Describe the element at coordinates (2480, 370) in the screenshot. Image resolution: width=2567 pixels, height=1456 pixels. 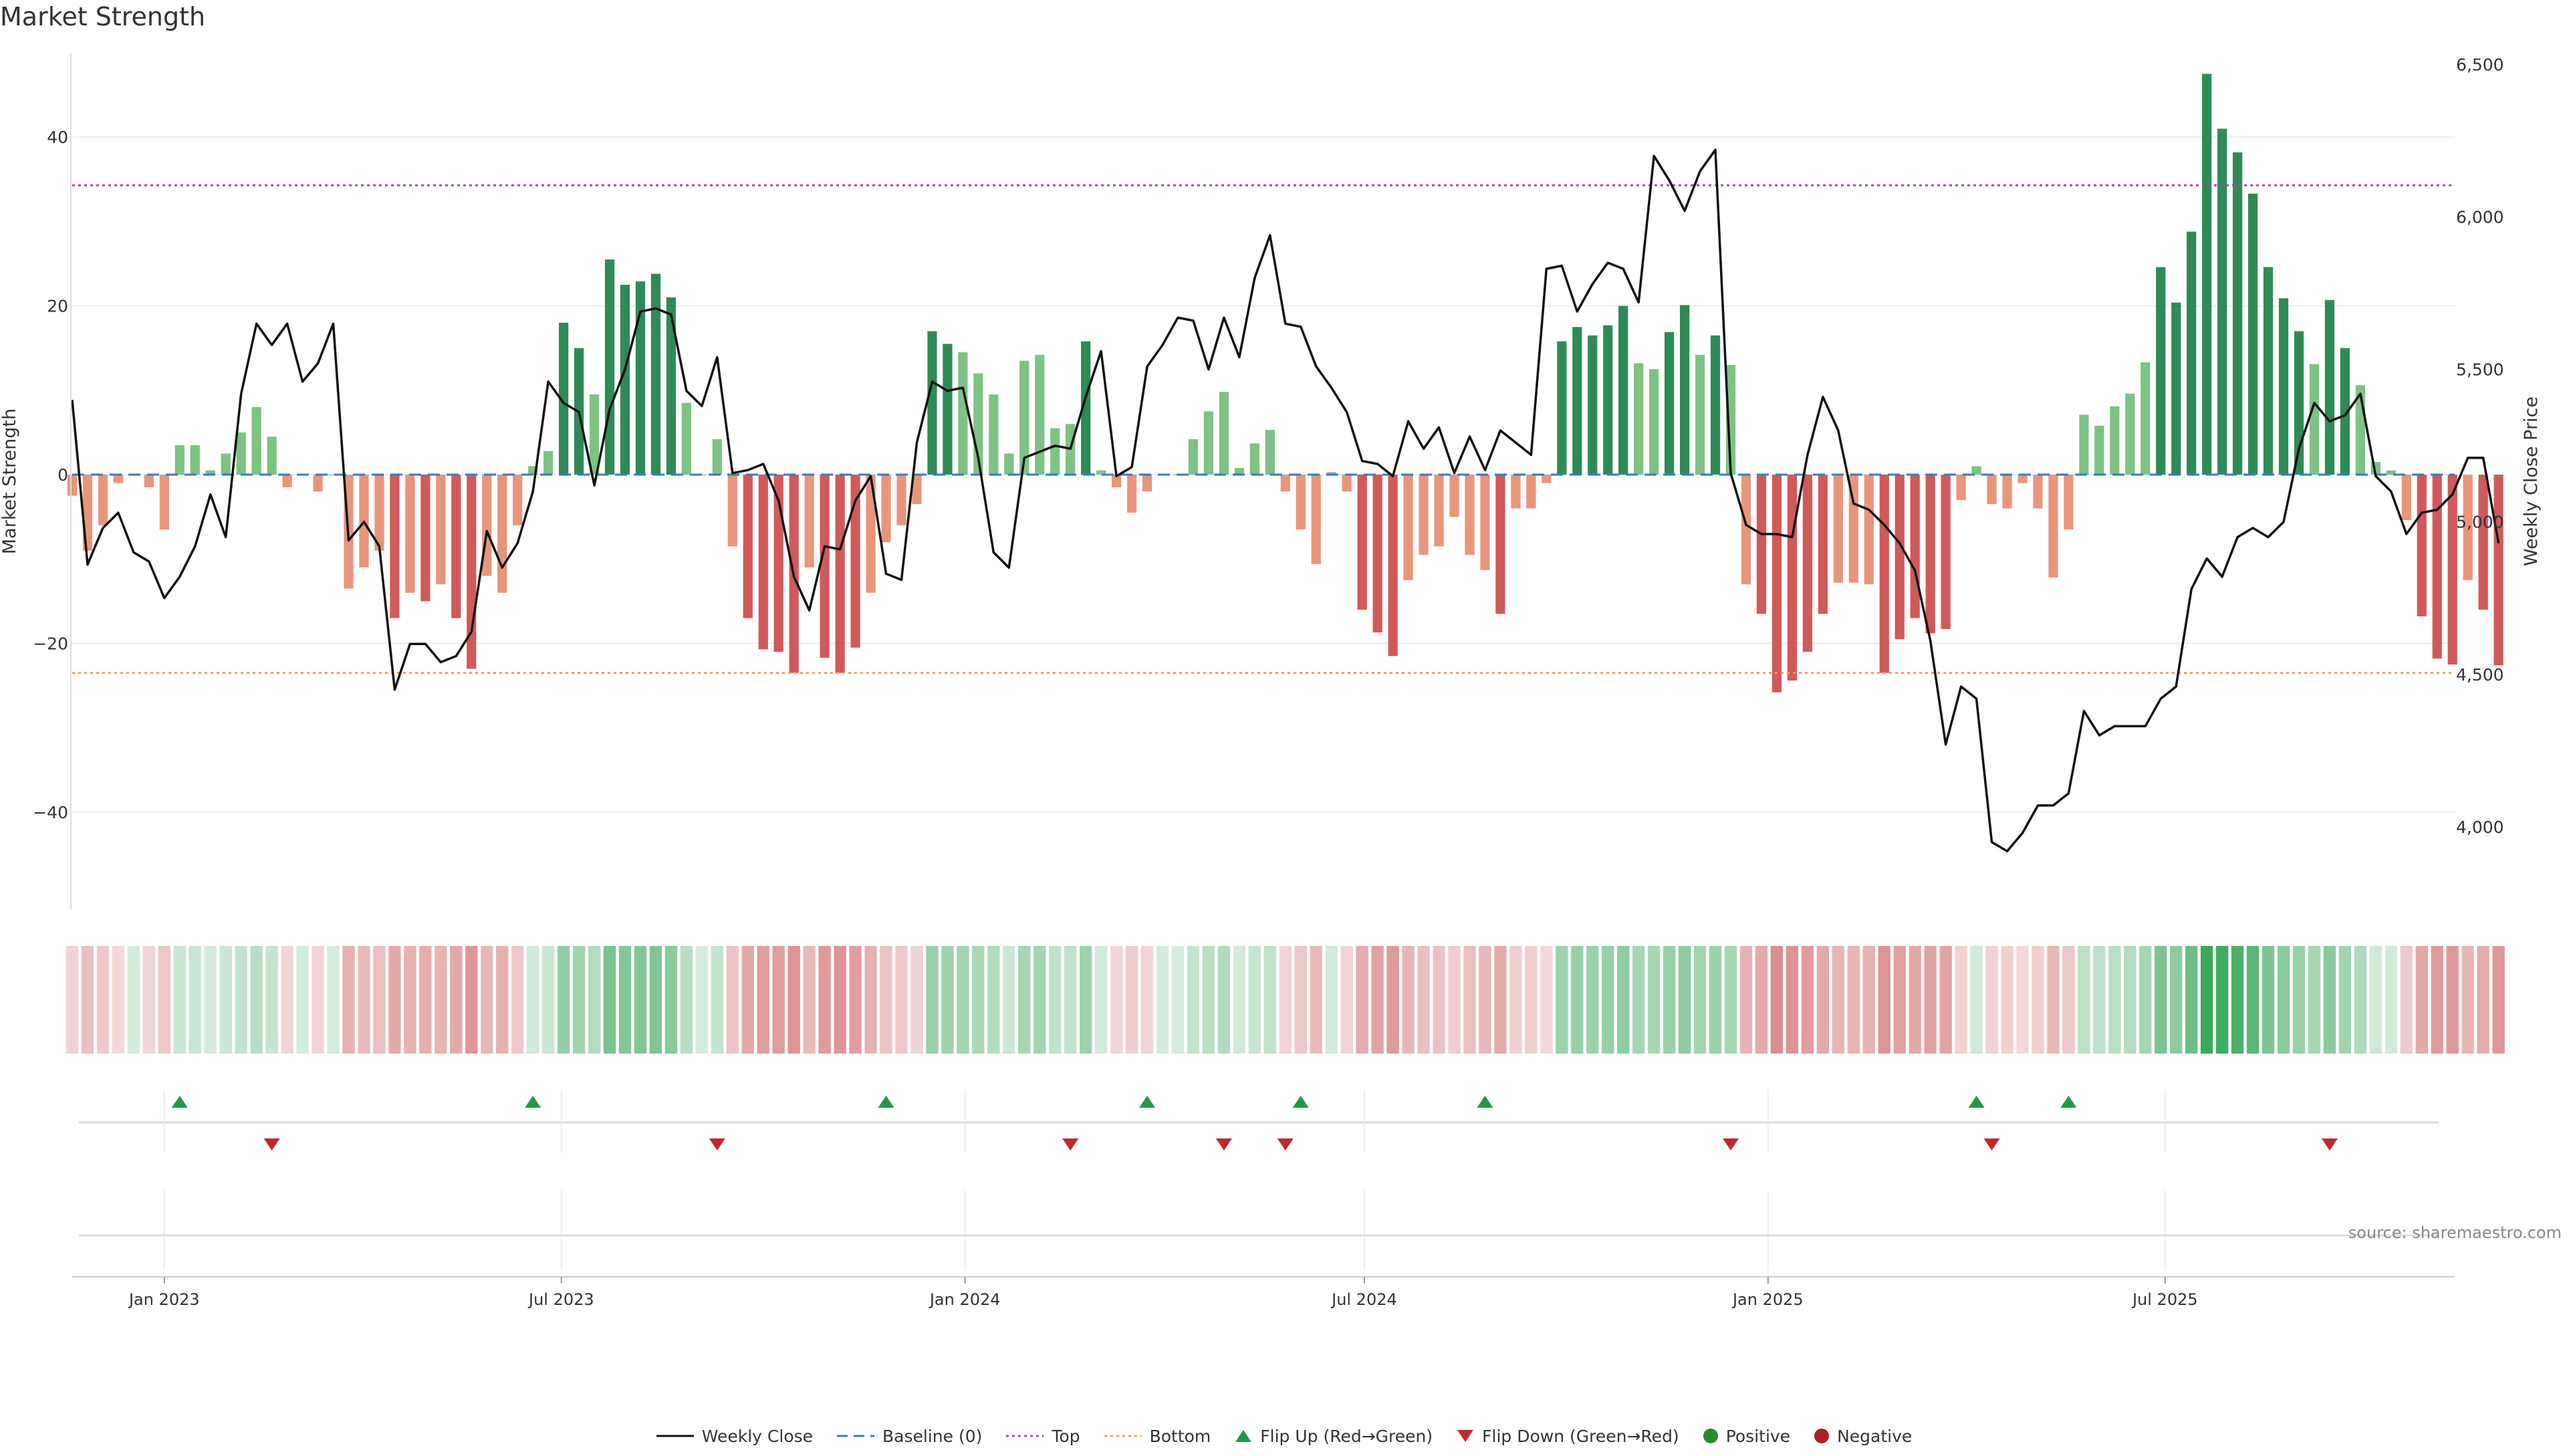
I see `right-tick-label: 5,500` at that location.